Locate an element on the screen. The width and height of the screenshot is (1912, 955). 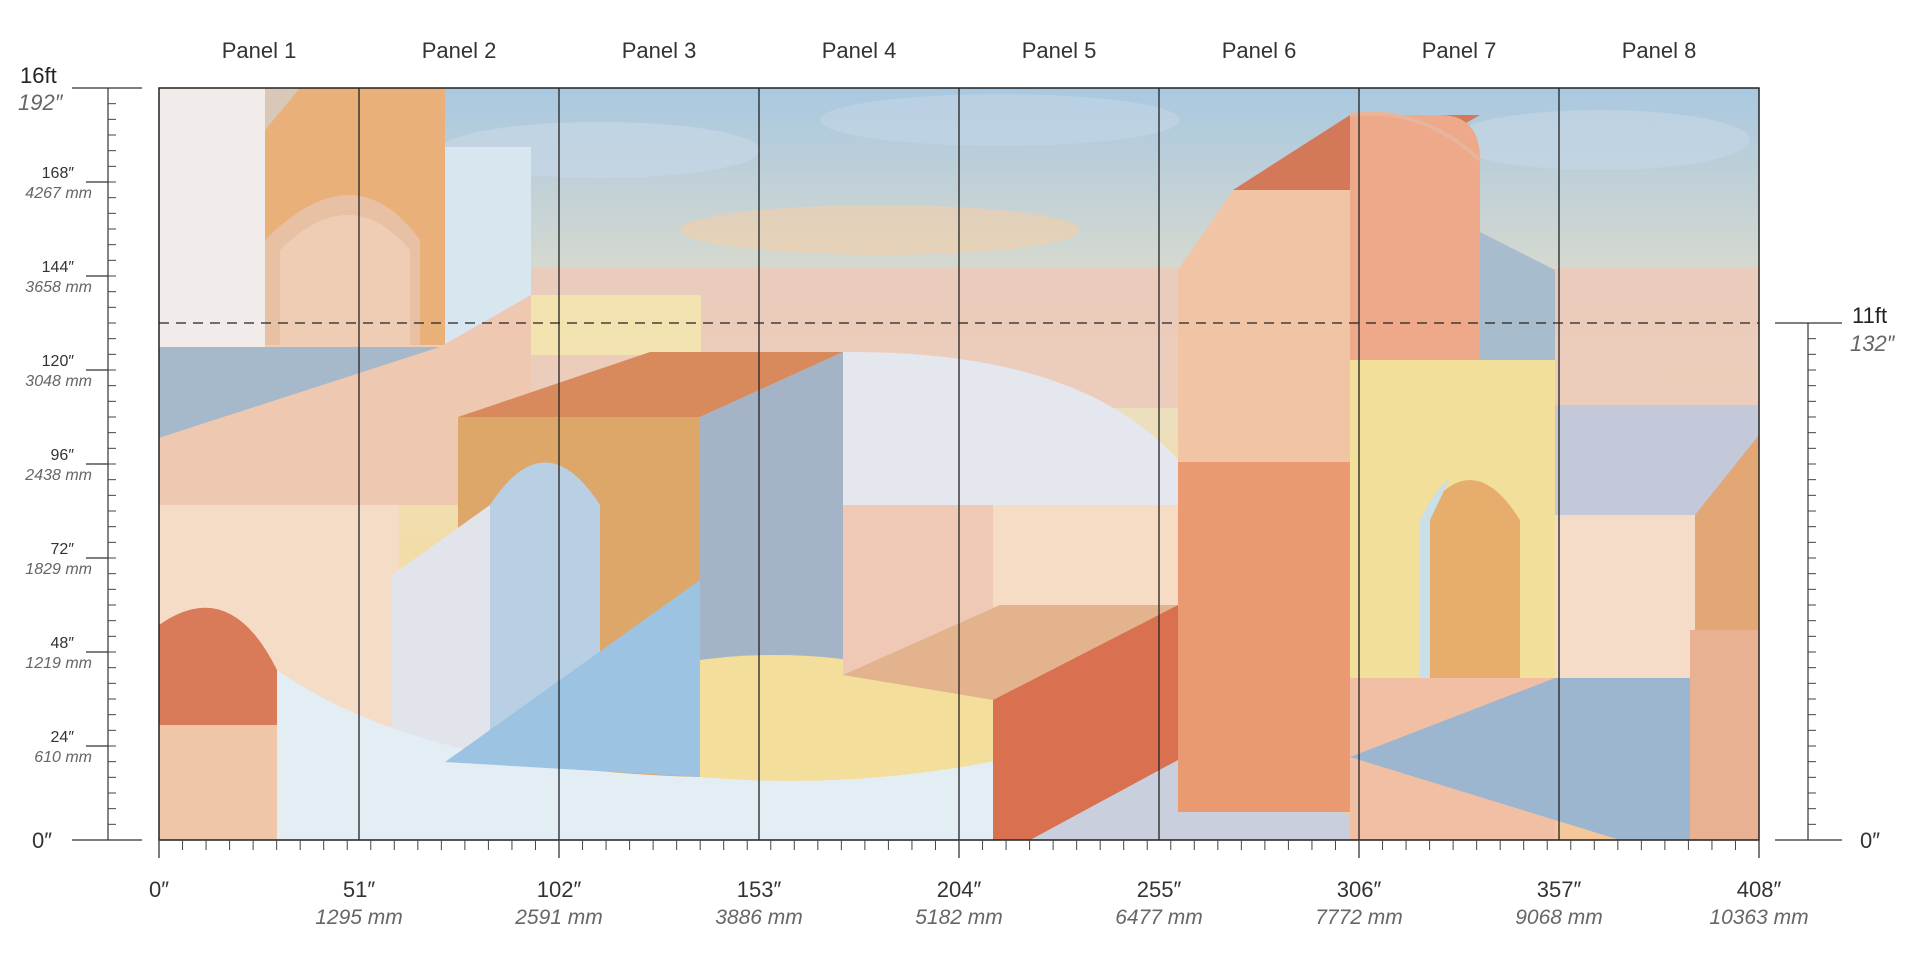
left-scale-mm-label: 3658 mm is located at coordinates (58, 287).